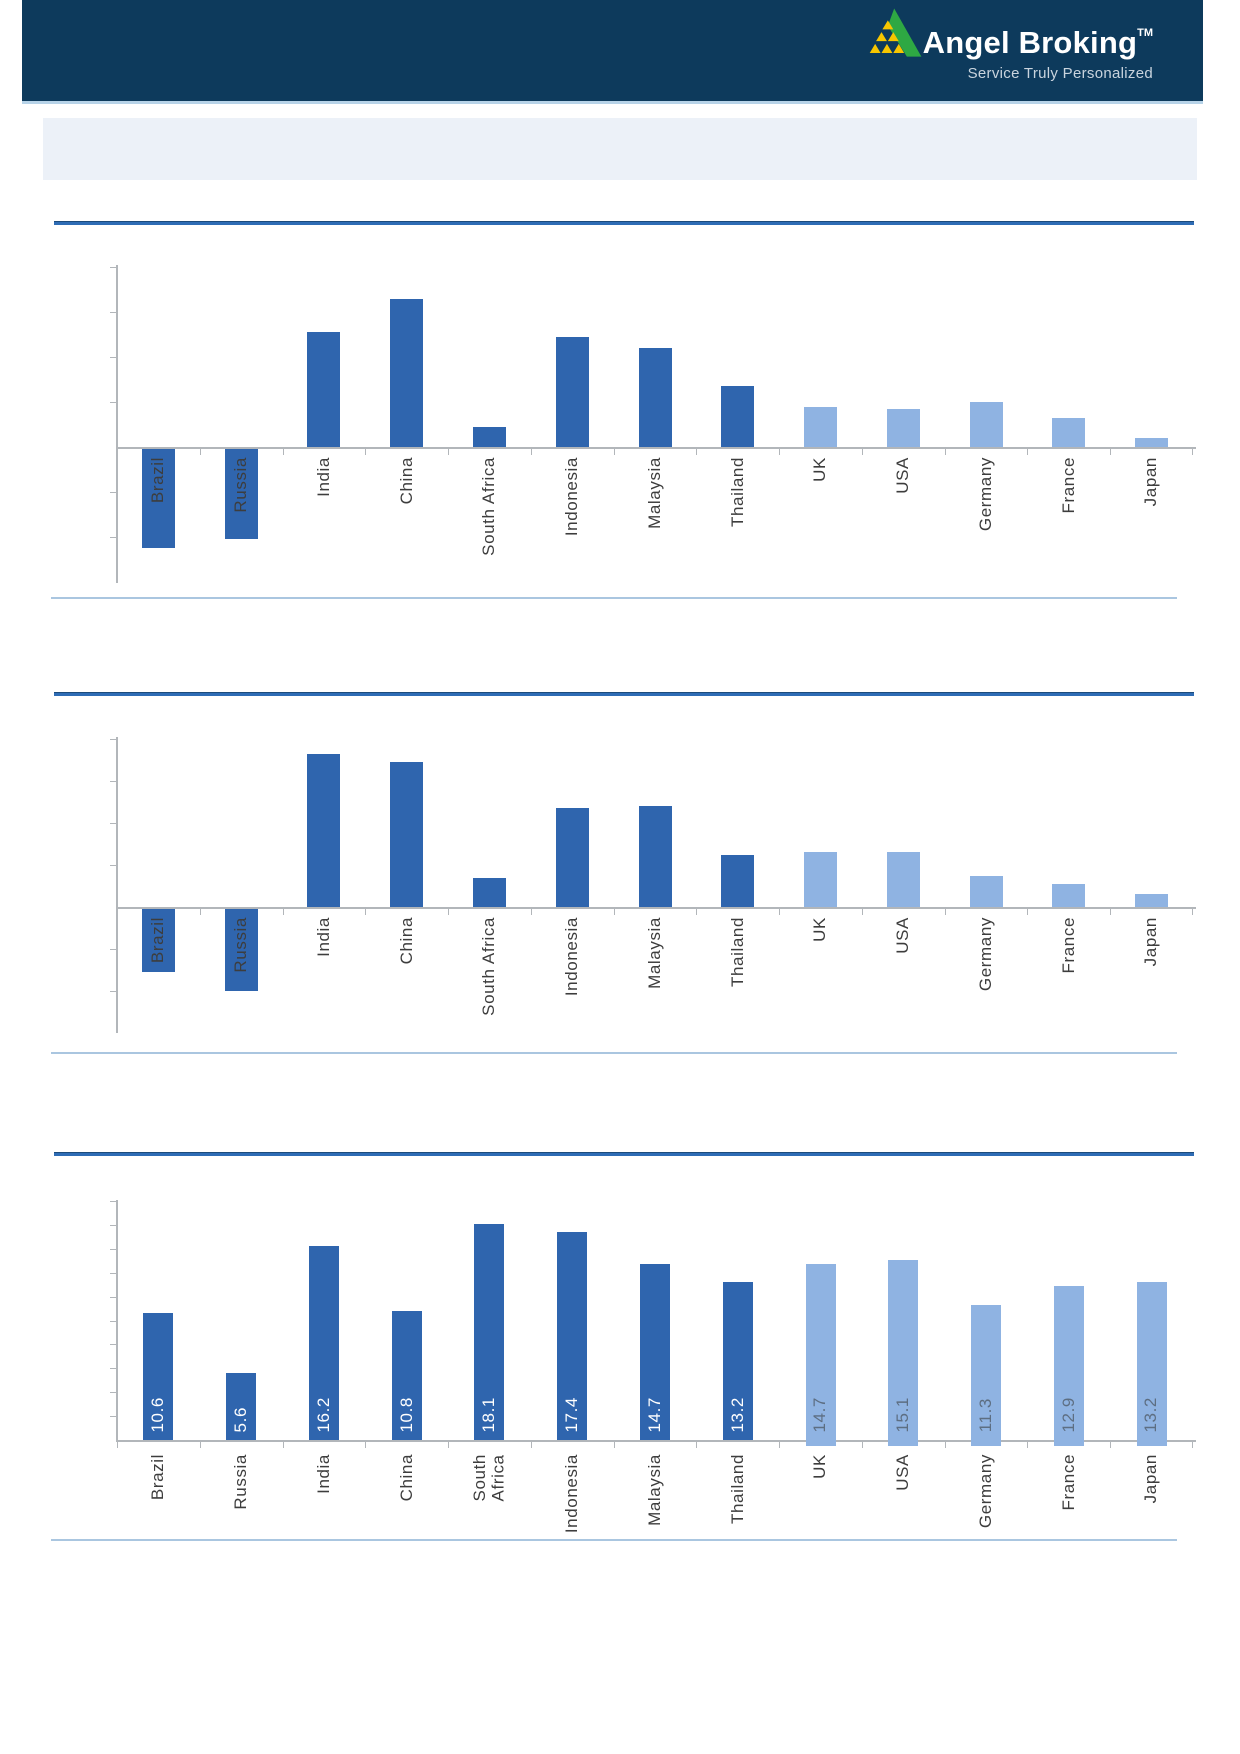  Describe the element at coordinates (324, 830) in the screenshot. I see `bar-india` at that location.